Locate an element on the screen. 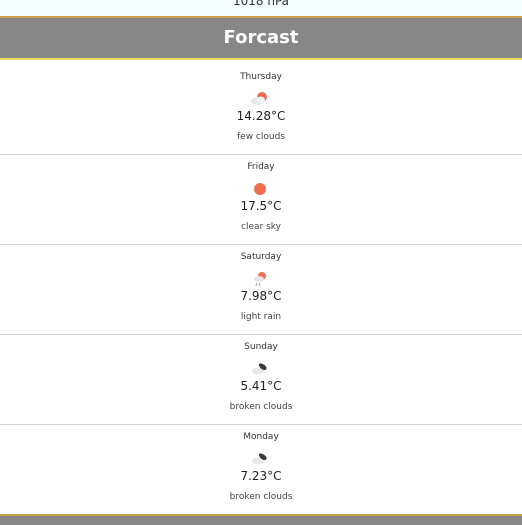 This screenshot has height=525, width=522. forecast-temp: 5.41°C is located at coordinates (261, 386).